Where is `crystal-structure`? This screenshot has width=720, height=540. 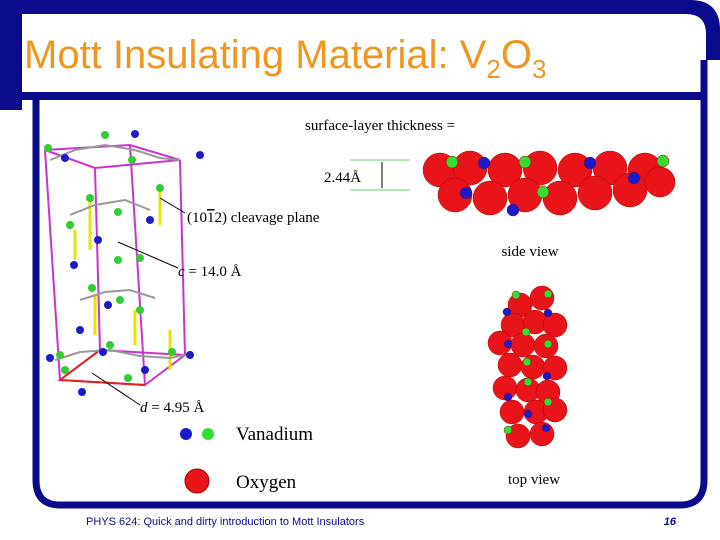 crystal-structure is located at coordinates (124, 268).